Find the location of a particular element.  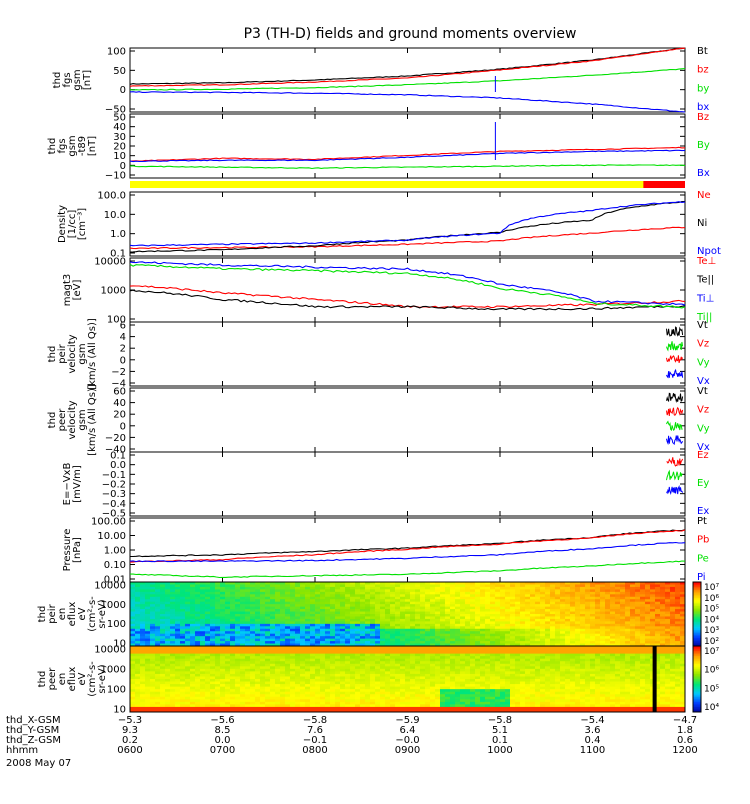

panel-frame-density is located at coordinates (407, 224).